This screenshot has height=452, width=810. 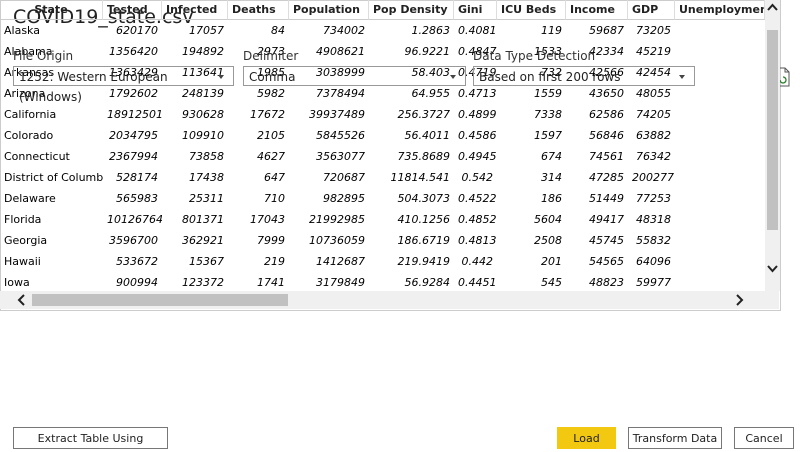 What do you see at coordinates (720, 10) in the screenshot?
I see `column-header: Unemployment` at bounding box center [720, 10].